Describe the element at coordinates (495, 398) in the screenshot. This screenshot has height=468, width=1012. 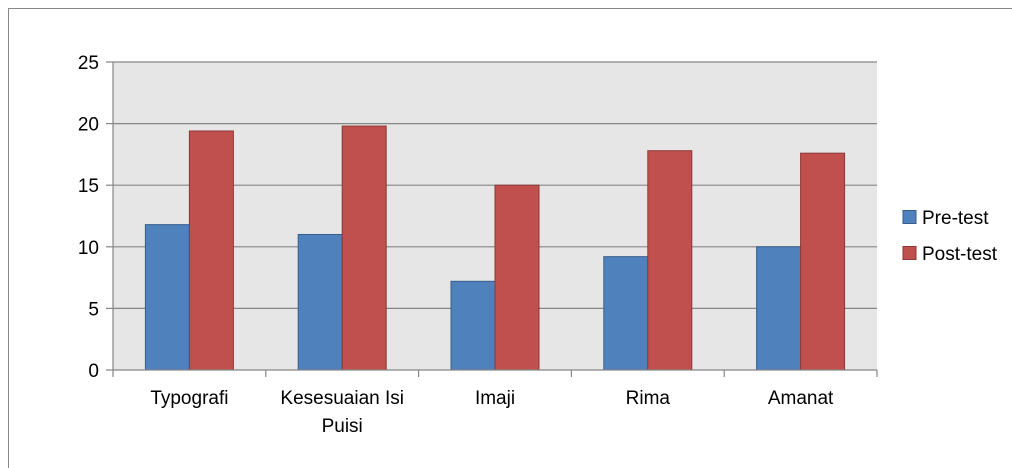
I see `x-tick-label: Imaji` at that location.